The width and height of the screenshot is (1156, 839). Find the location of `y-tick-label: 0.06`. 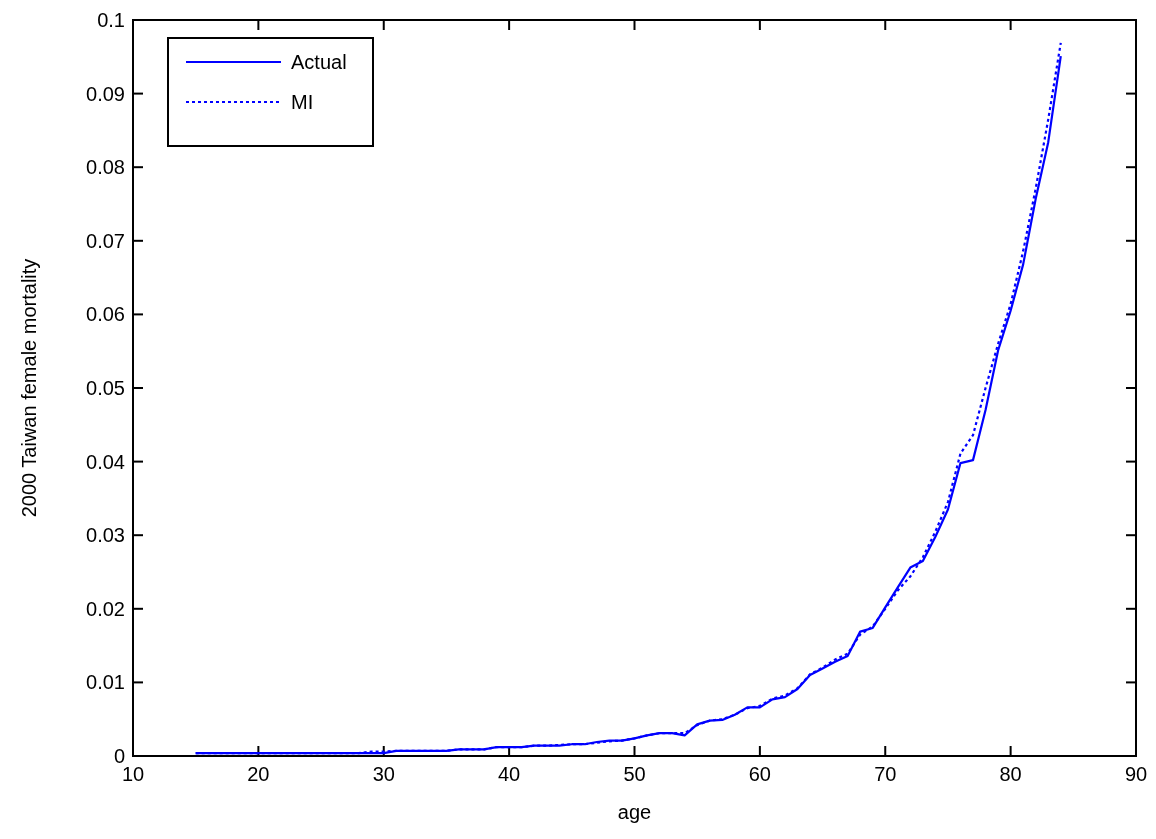

y-tick-label: 0.06 is located at coordinates (105, 314).